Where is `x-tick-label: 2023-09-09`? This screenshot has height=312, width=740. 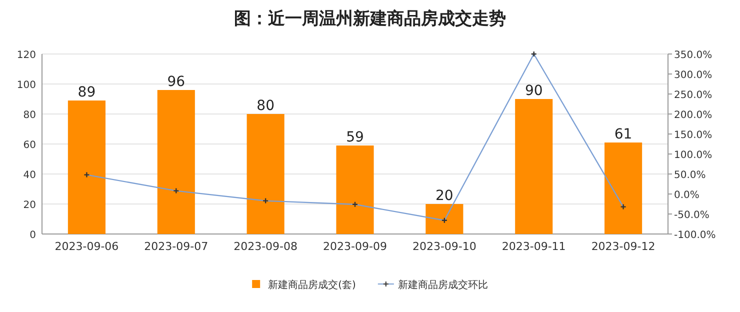
x-tick-label: 2023-09-09 is located at coordinates (355, 246).